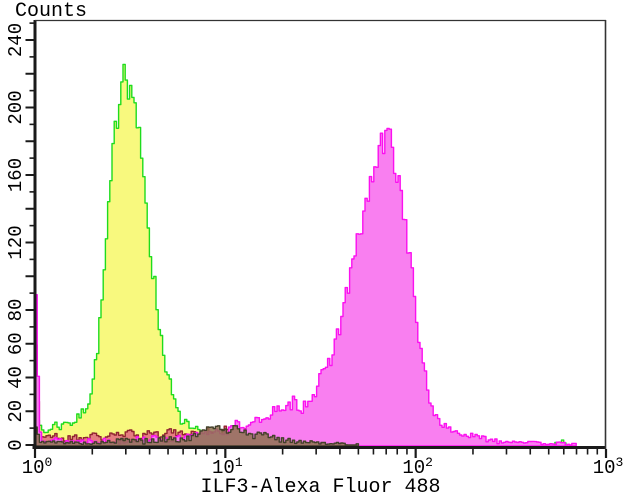  What do you see at coordinates (16, 444) in the screenshot?
I see `y-tick-label: 0` at bounding box center [16, 444].